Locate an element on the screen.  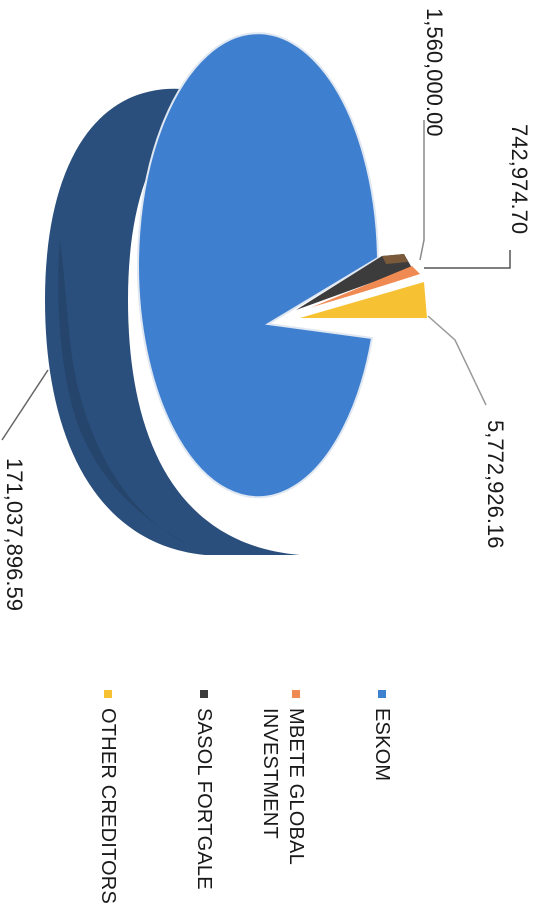
leader-line-sasol is located at coordinates (422, 190).